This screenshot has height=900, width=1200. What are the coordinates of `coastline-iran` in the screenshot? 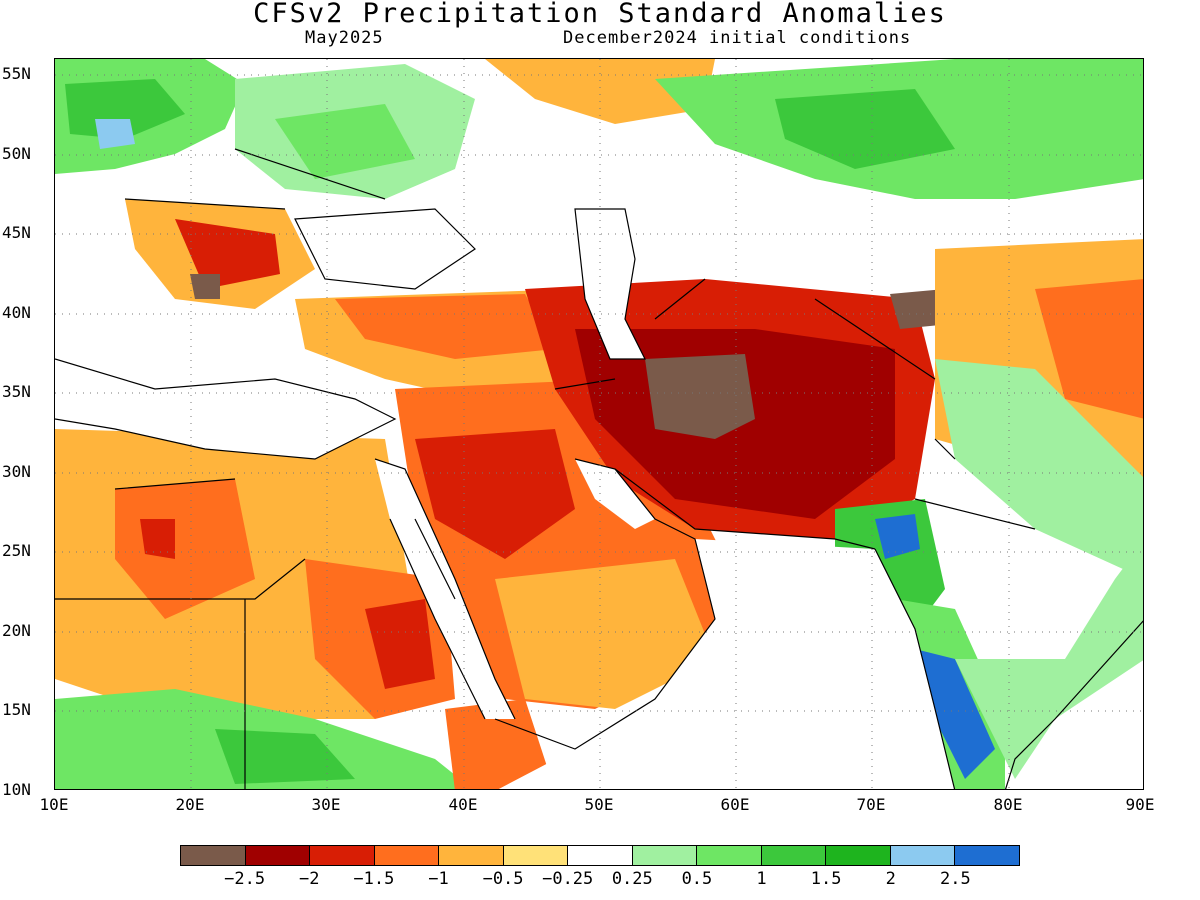 It's located at (745, 509).